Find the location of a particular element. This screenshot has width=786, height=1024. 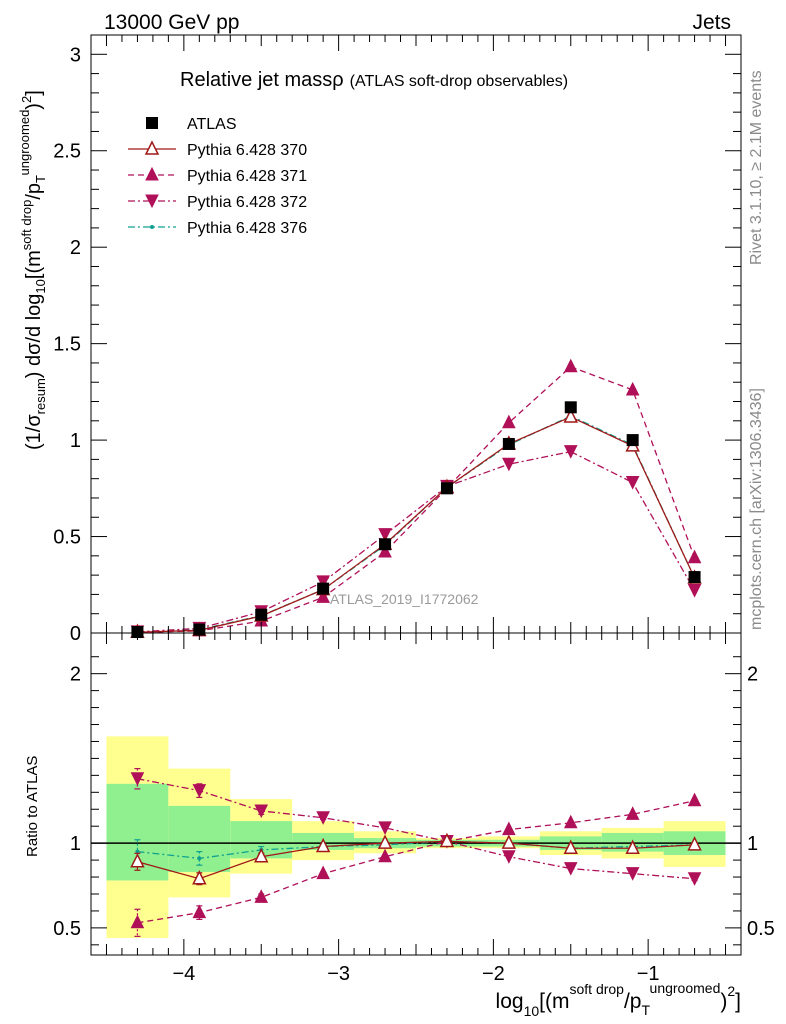

ratio-tick-label-right: 0.5 is located at coordinates (761, 929).